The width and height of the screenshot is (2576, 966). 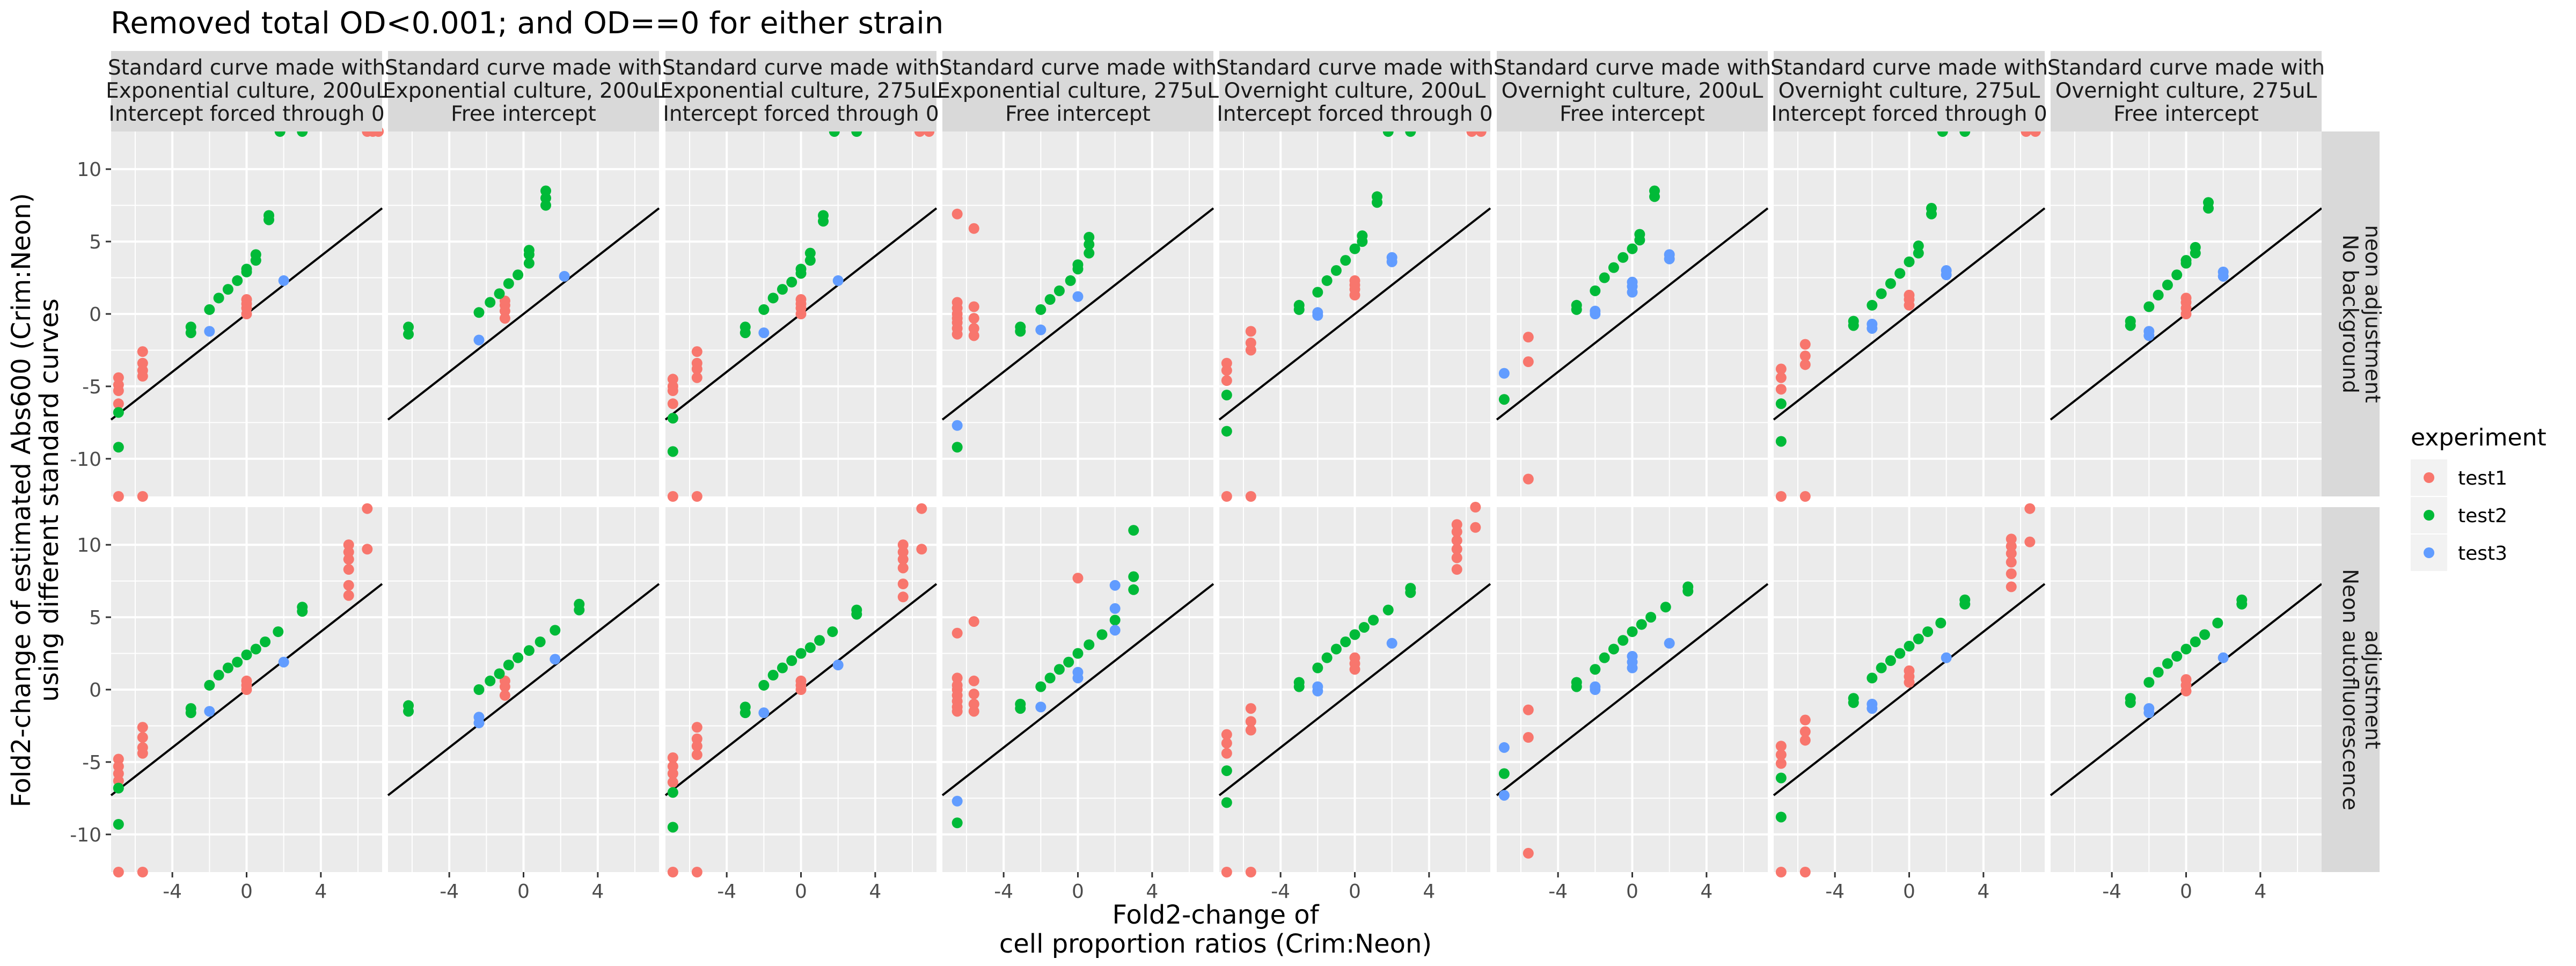 I want to click on legend-marker-test1, so click(x=2429, y=477).